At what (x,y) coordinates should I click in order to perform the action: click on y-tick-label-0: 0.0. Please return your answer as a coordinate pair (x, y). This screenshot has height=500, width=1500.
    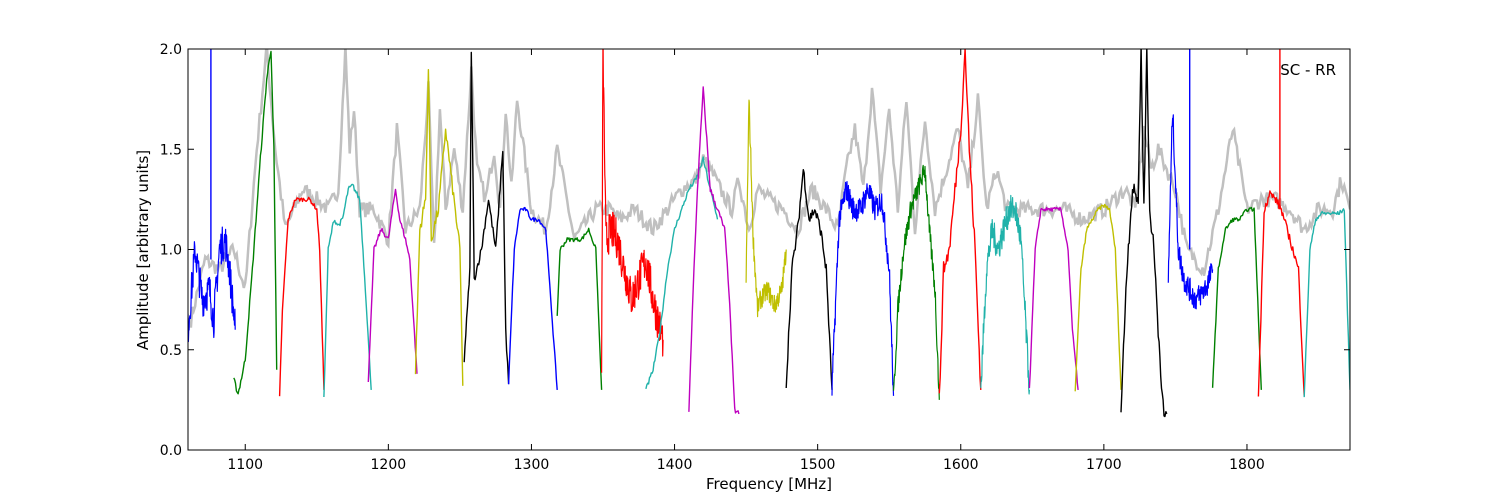
    Looking at the image, I should click on (171, 451).